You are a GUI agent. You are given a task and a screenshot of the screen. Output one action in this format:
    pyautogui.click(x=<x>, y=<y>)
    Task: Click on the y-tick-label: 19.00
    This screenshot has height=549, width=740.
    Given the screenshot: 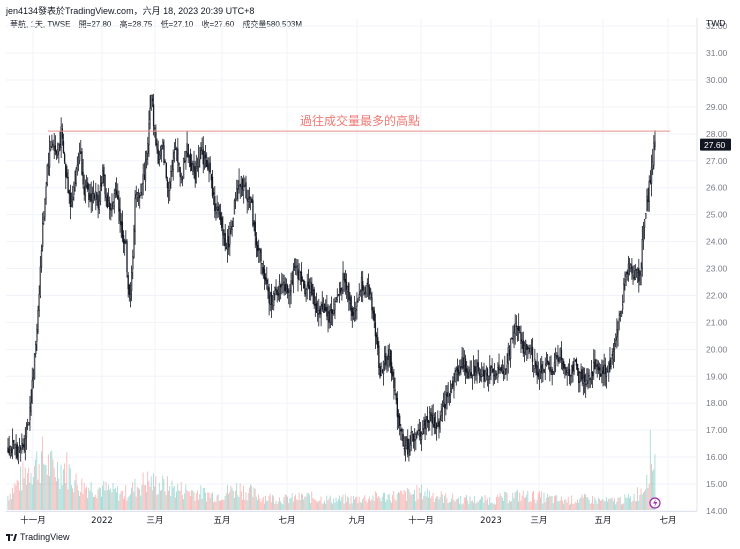 What is the action you would take?
    pyautogui.click(x=717, y=376)
    